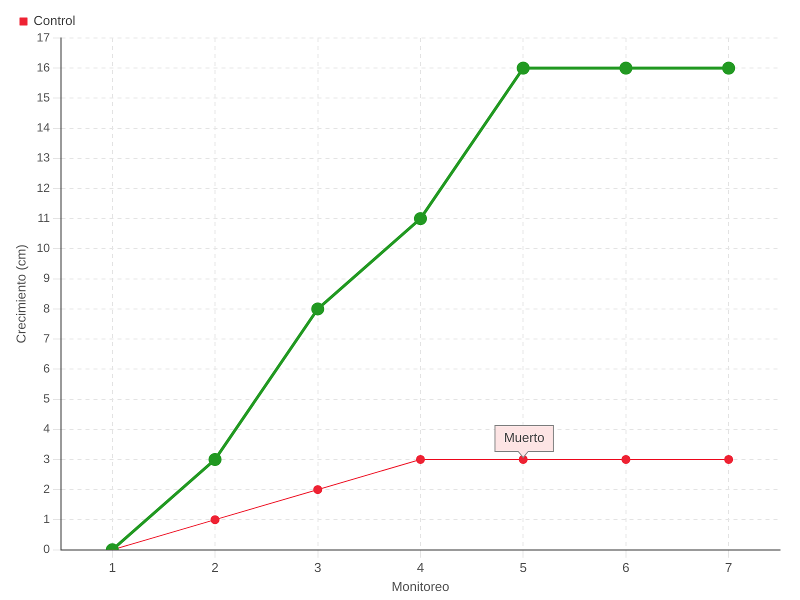 The width and height of the screenshot is (800, 600). Describe the element at coordinates (46, 338) in the screenshot. I see `y-tick-label: 7` at that location.